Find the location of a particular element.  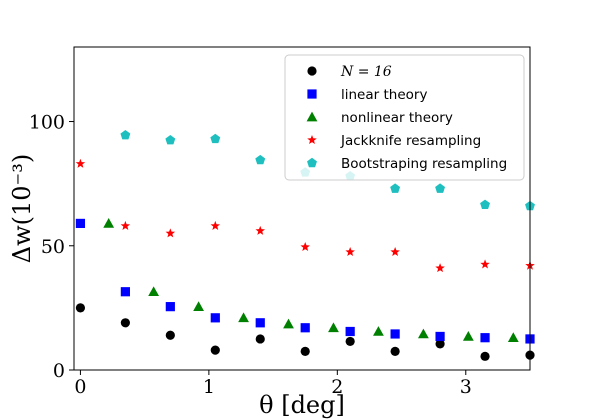

legend-label: linear theory is located at coordinates (384, 95).